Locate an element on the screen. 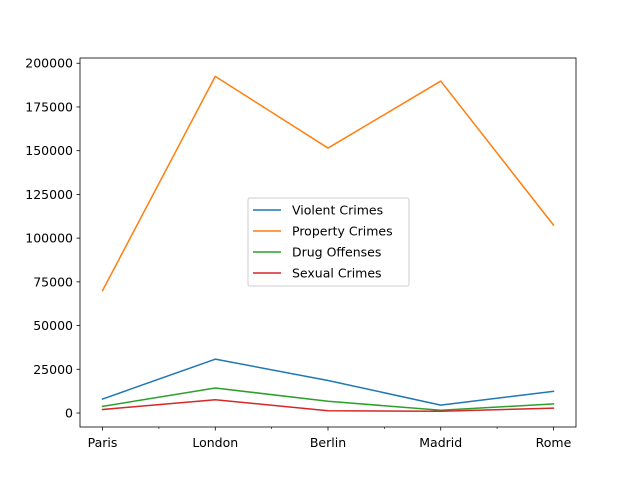 This screenshot has height=480, width=640. x-axis: Paris London Berlin Madrid Rome is located at coordinates (330, 438).